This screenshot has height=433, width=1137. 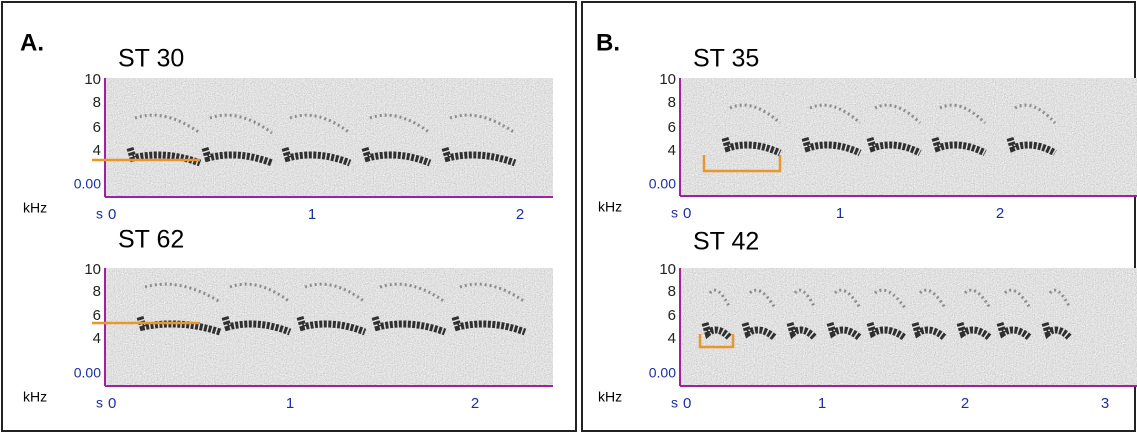 What do you see at coordinates (151, 59) in the screenshot?
I see `spectrogram-title: ST 30` at bounding box center [151, 59].